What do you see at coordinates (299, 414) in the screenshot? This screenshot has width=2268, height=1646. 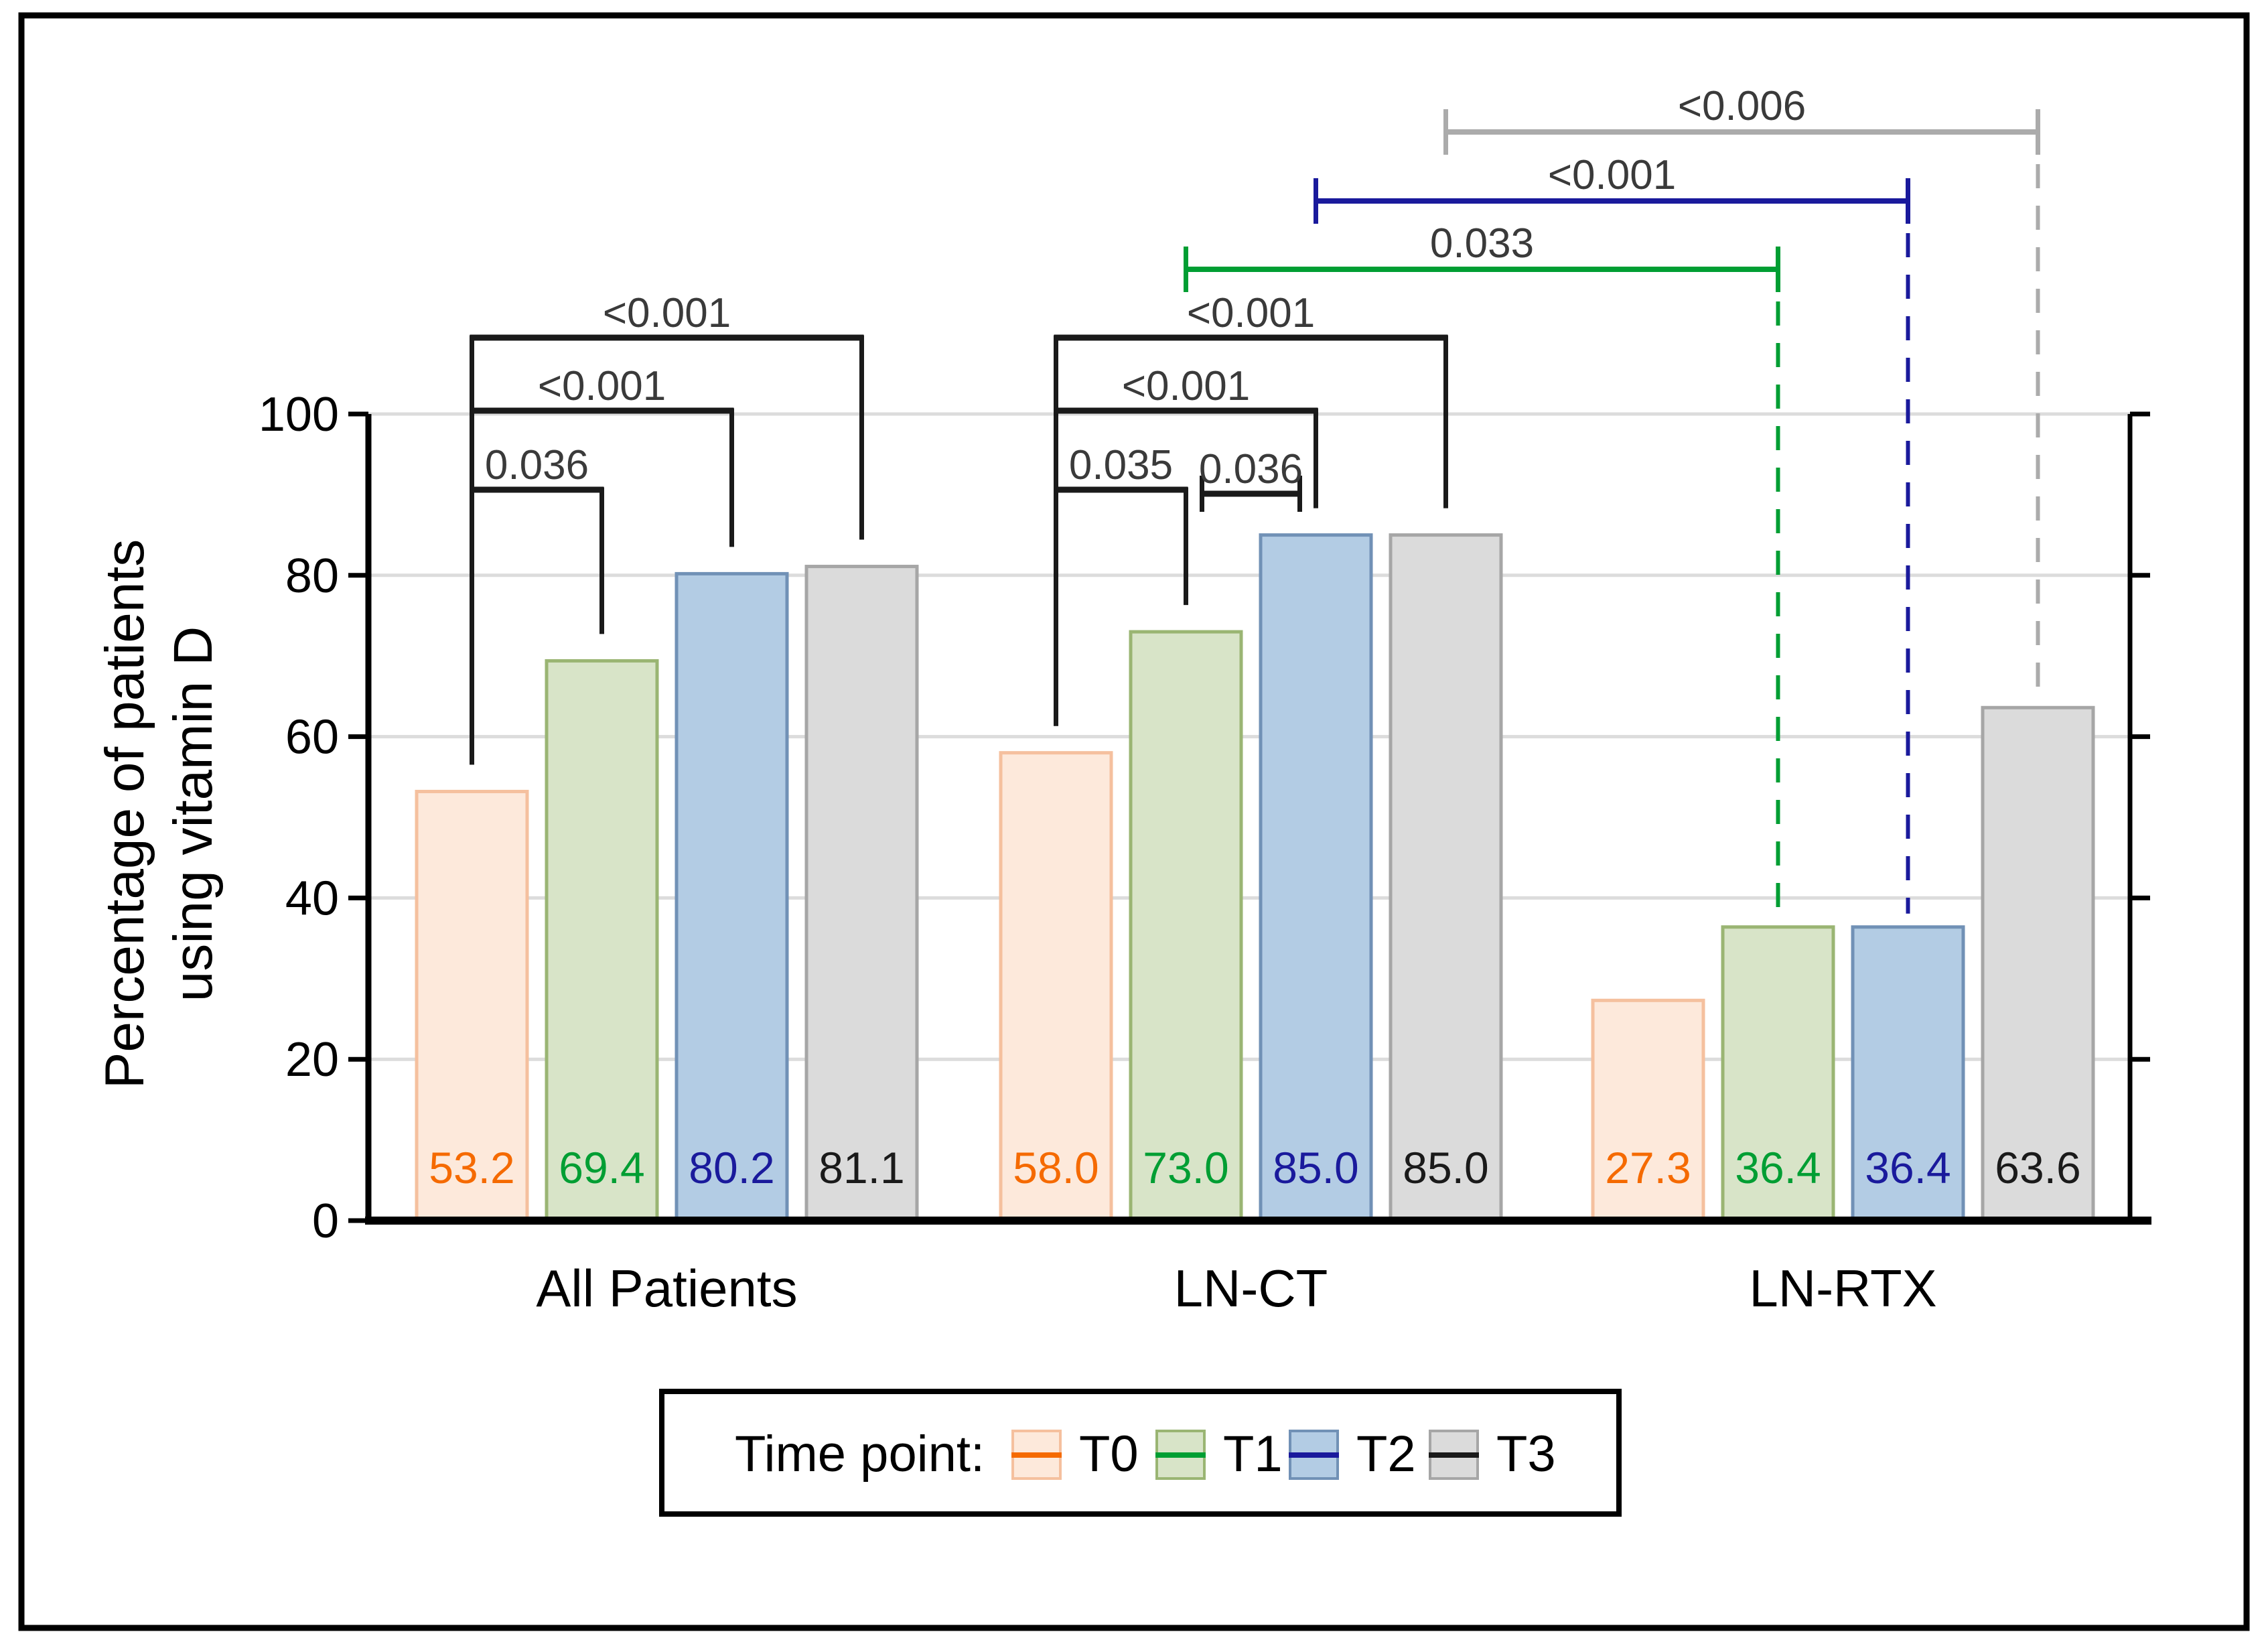 I see `y-tick-label-100: 100` at bounding box center [299, 414].